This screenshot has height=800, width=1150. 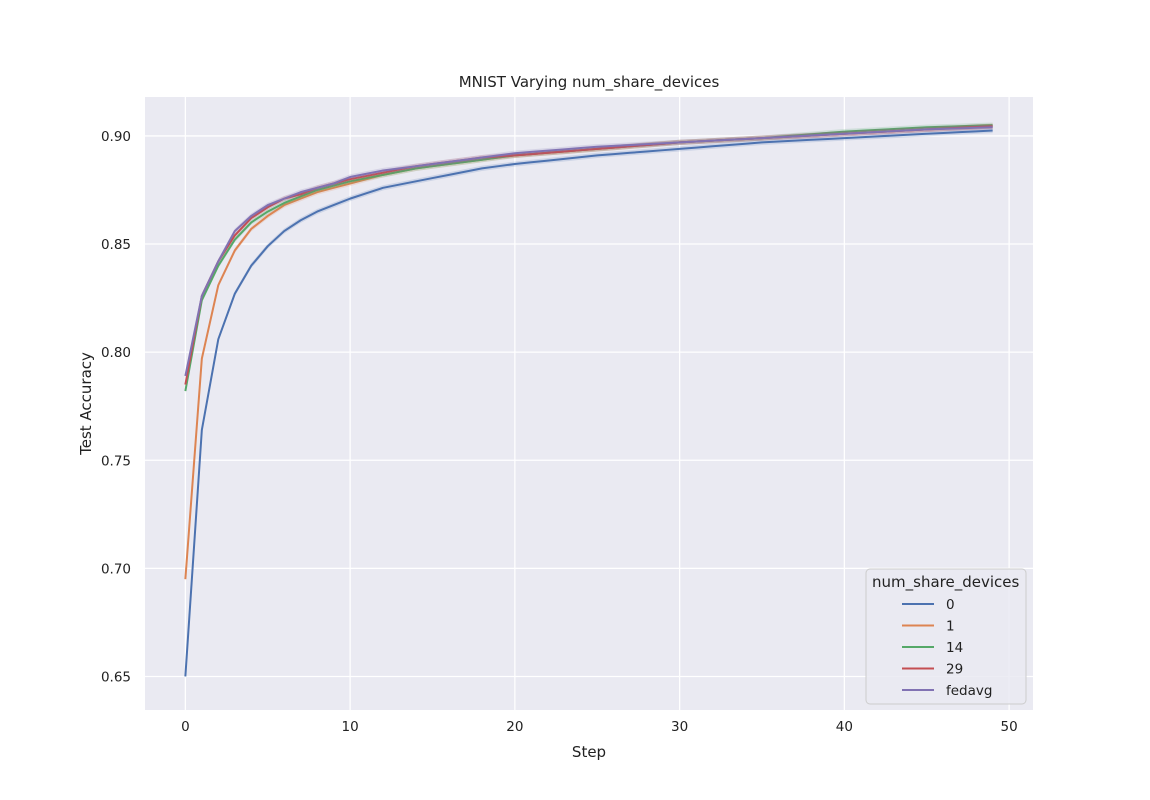 I want to click on y-axis-label: Test Accuracy, so click(x=86, y=404).